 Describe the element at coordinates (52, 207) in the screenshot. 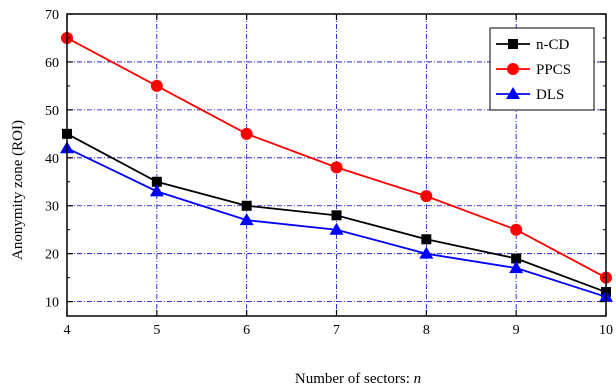

I see `y-tick-label: 30` at that location.